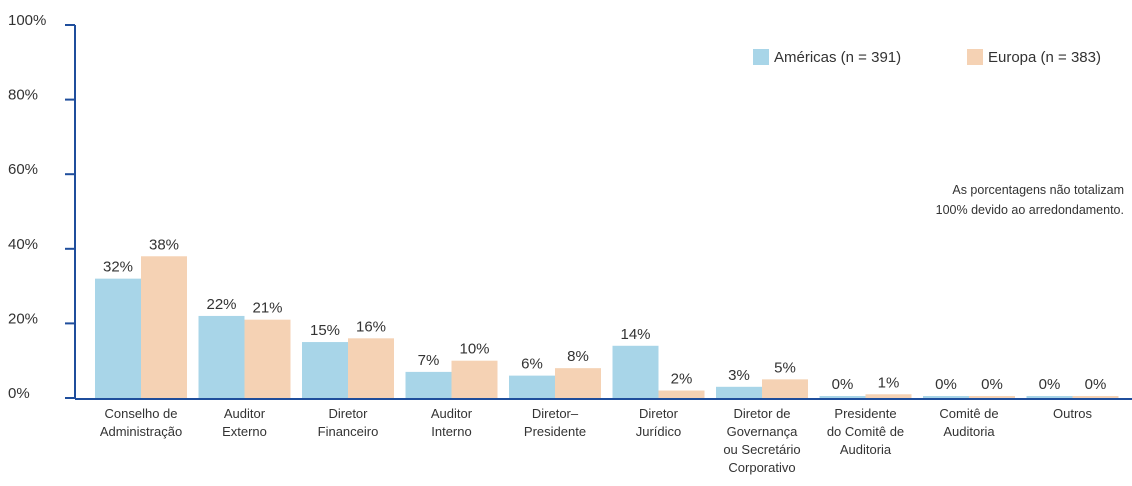  What do you see at coordinates (27, 20) in the screenshot?
I see `y-tick-label: 100%` at bounding box center [27, 20].